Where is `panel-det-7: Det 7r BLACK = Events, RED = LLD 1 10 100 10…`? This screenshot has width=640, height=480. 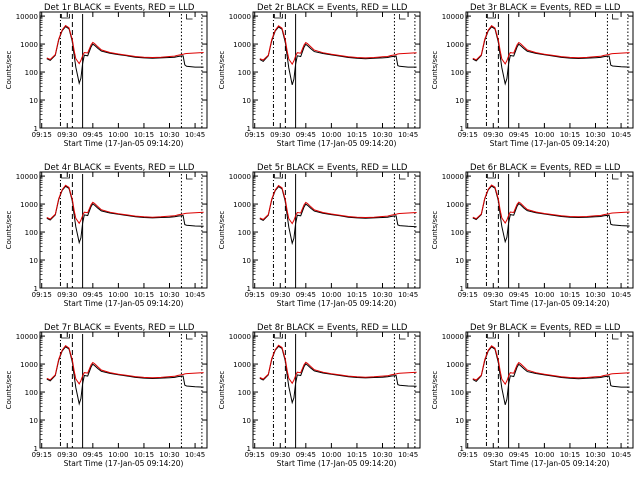 panel-det-7: Det 7r BLACK = Events, RED = LLD 1 10 100 10… is located at coordinates (106, 395).